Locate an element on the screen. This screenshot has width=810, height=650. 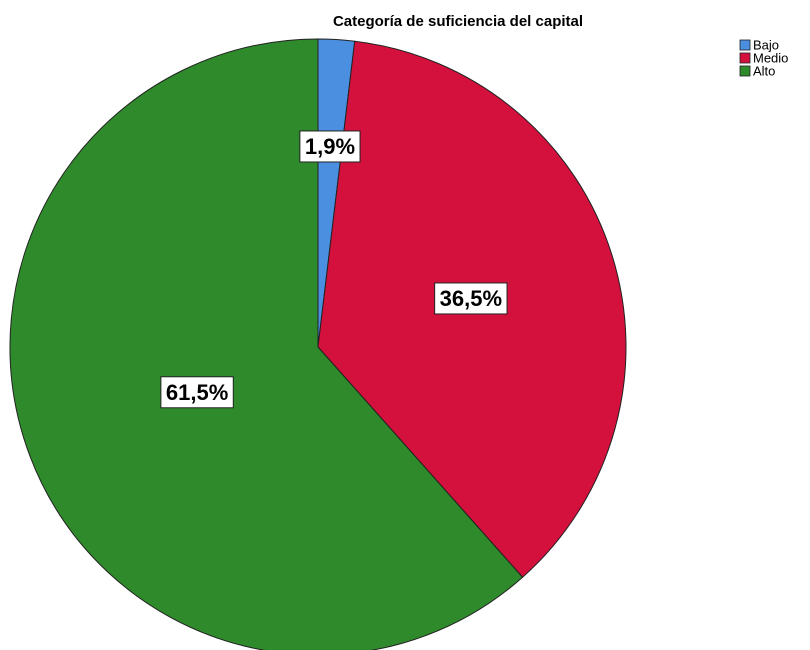
value-label: 61,5% is located at coordinates (197, 392).